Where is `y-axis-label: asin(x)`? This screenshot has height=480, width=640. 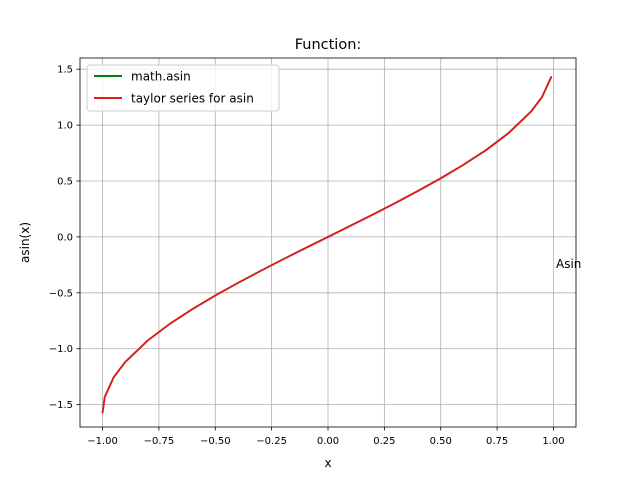
y-axis-label: asin(x) is located at coordinates (25, 242).